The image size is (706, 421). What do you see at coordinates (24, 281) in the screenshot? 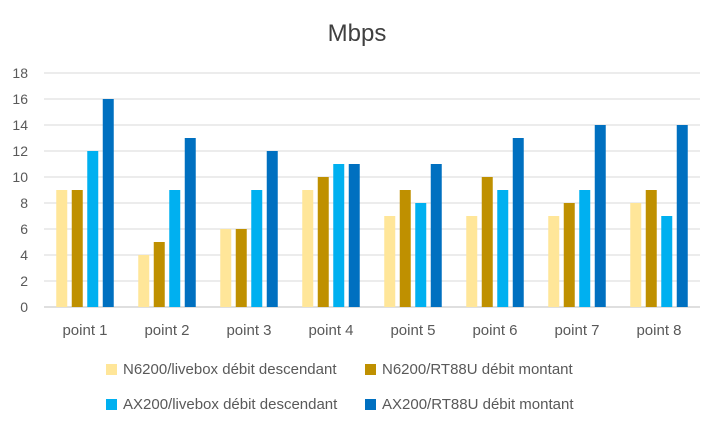
I see `y-tick-label: 2` at bounding box center [24, 281].